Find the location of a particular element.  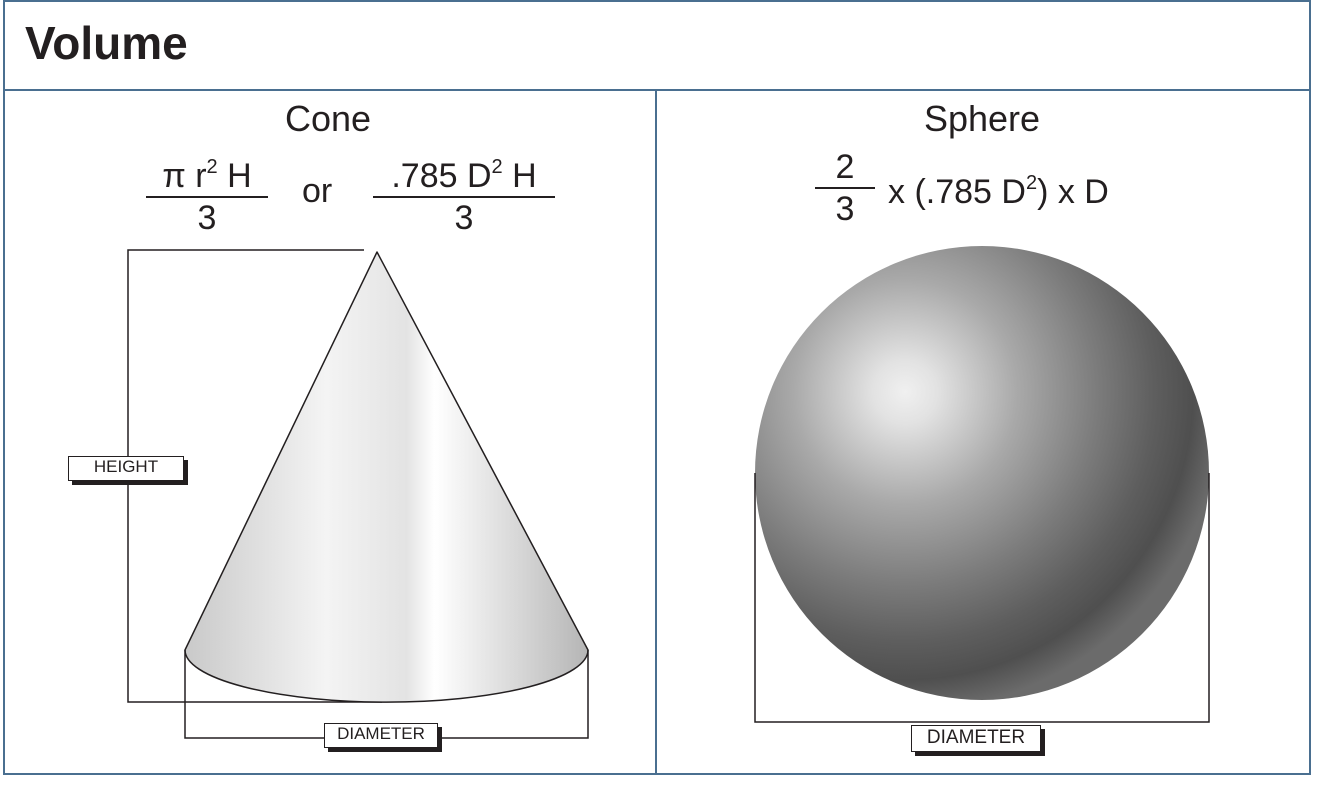

cone-diameter-label: DIAMETER is located at coordinates (381, 735).